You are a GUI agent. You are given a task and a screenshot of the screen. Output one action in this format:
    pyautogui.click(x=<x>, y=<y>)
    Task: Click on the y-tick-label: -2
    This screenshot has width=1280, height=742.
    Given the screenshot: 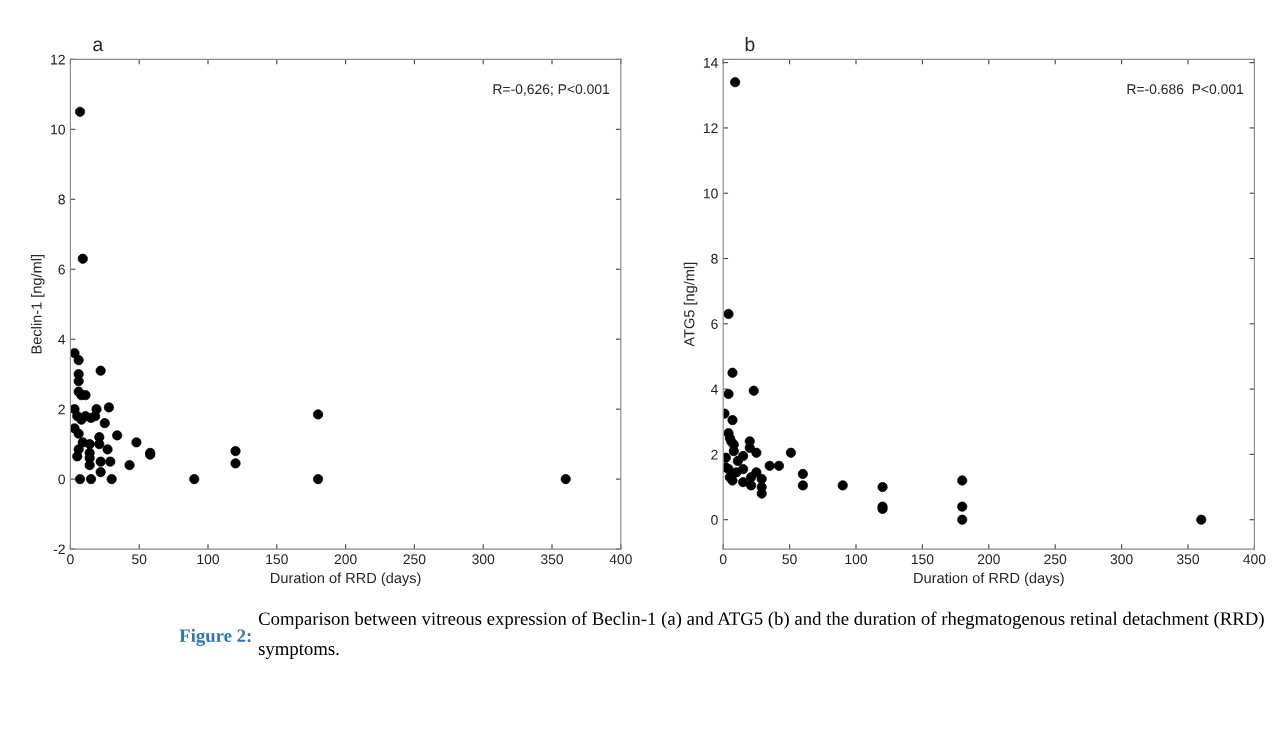 What is the action you would take?
    pyautogui.click(x=59, y=549)
    